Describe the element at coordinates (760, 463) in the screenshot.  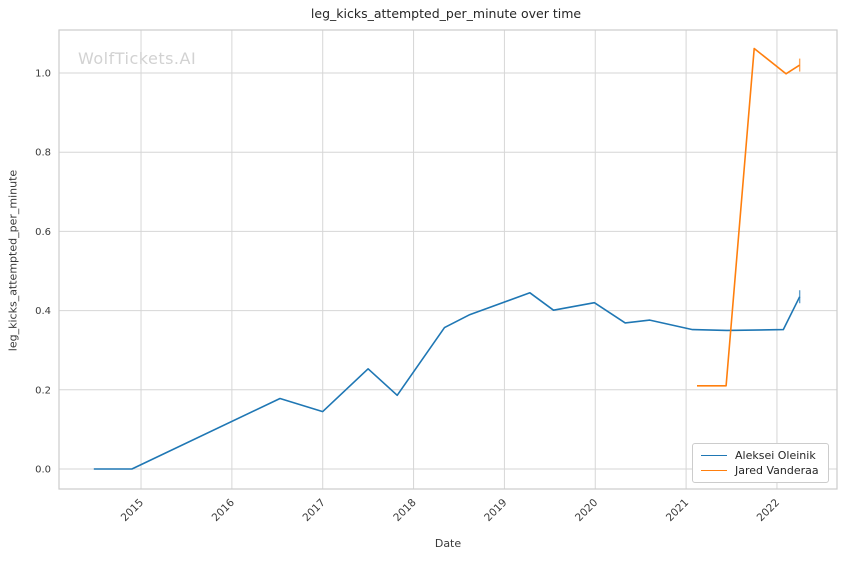
I see `legend: Aleksei Oleinik Jared Vanderaa` at that location.